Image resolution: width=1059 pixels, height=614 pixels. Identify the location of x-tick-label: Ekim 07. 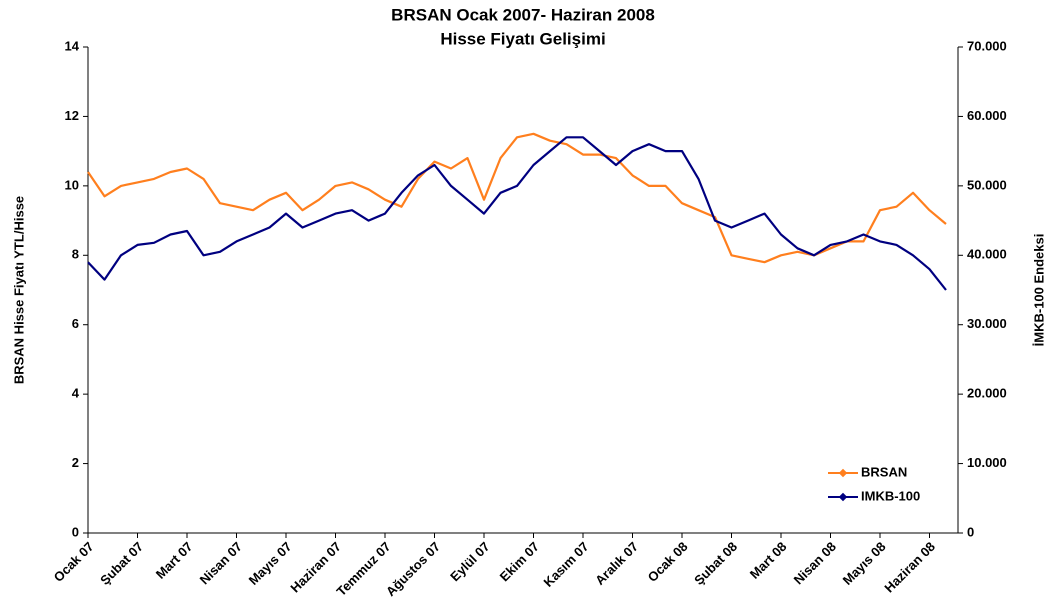
(519, 561).